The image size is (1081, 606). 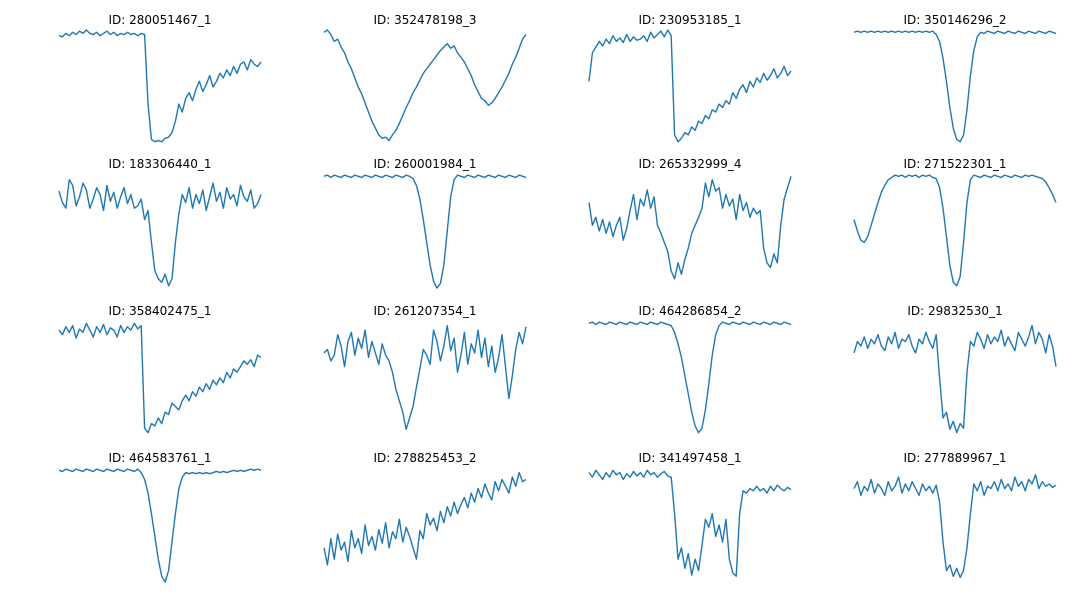 I want to click on light-curve-panel: ID: 230953185_1, so click(x=690, y=78).